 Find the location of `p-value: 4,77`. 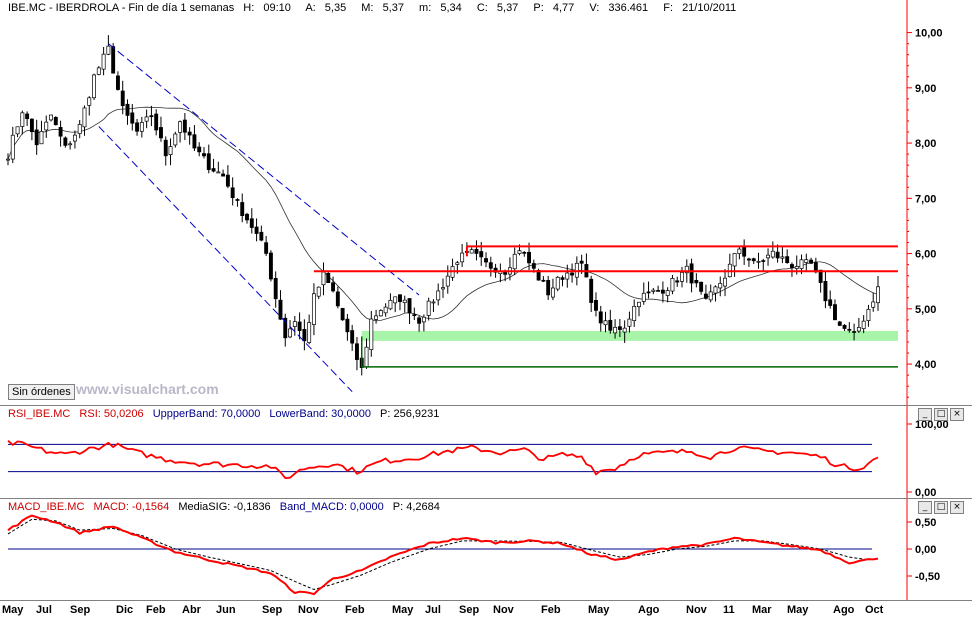

p-value: 4,77 is located at coordinates (563, 8).